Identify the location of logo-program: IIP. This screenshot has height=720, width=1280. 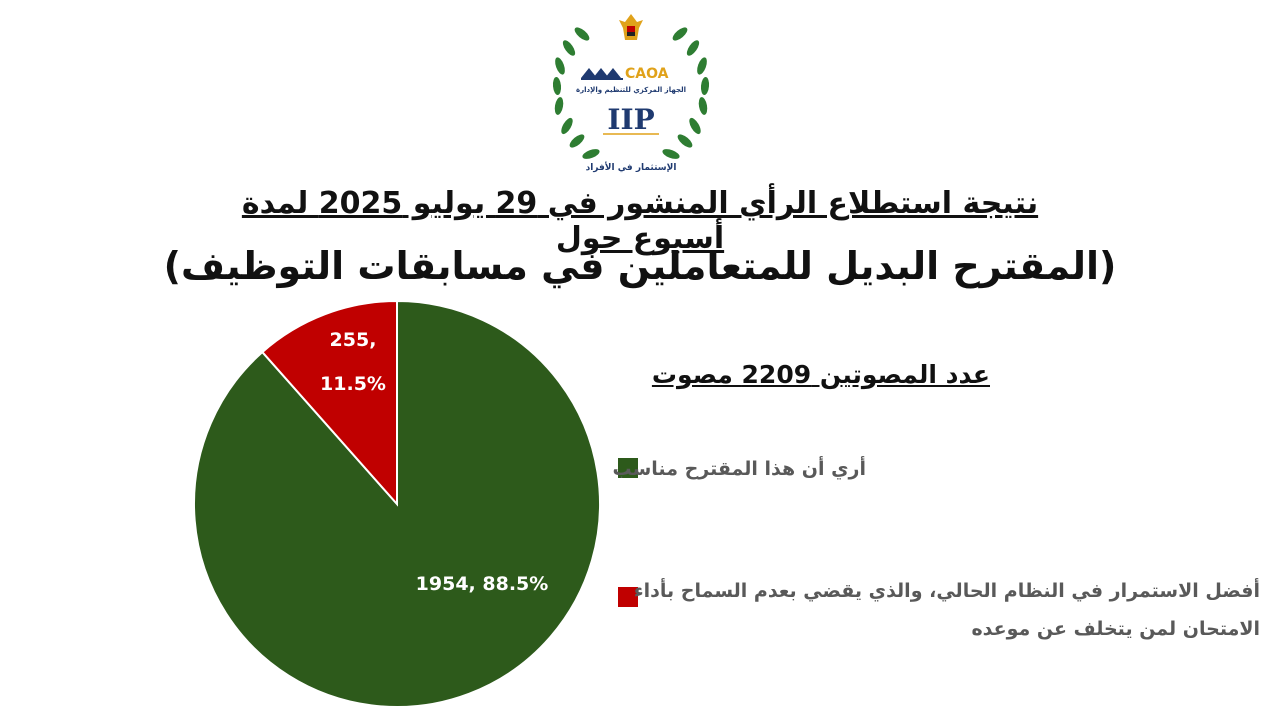
(630, 119).